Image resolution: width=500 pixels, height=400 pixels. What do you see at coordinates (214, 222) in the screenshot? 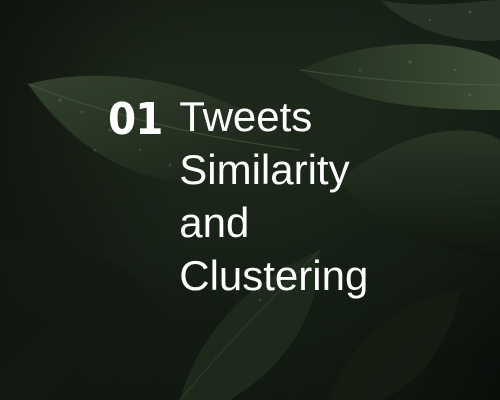
I see `title-line: and` at bounding box center [214, 222].